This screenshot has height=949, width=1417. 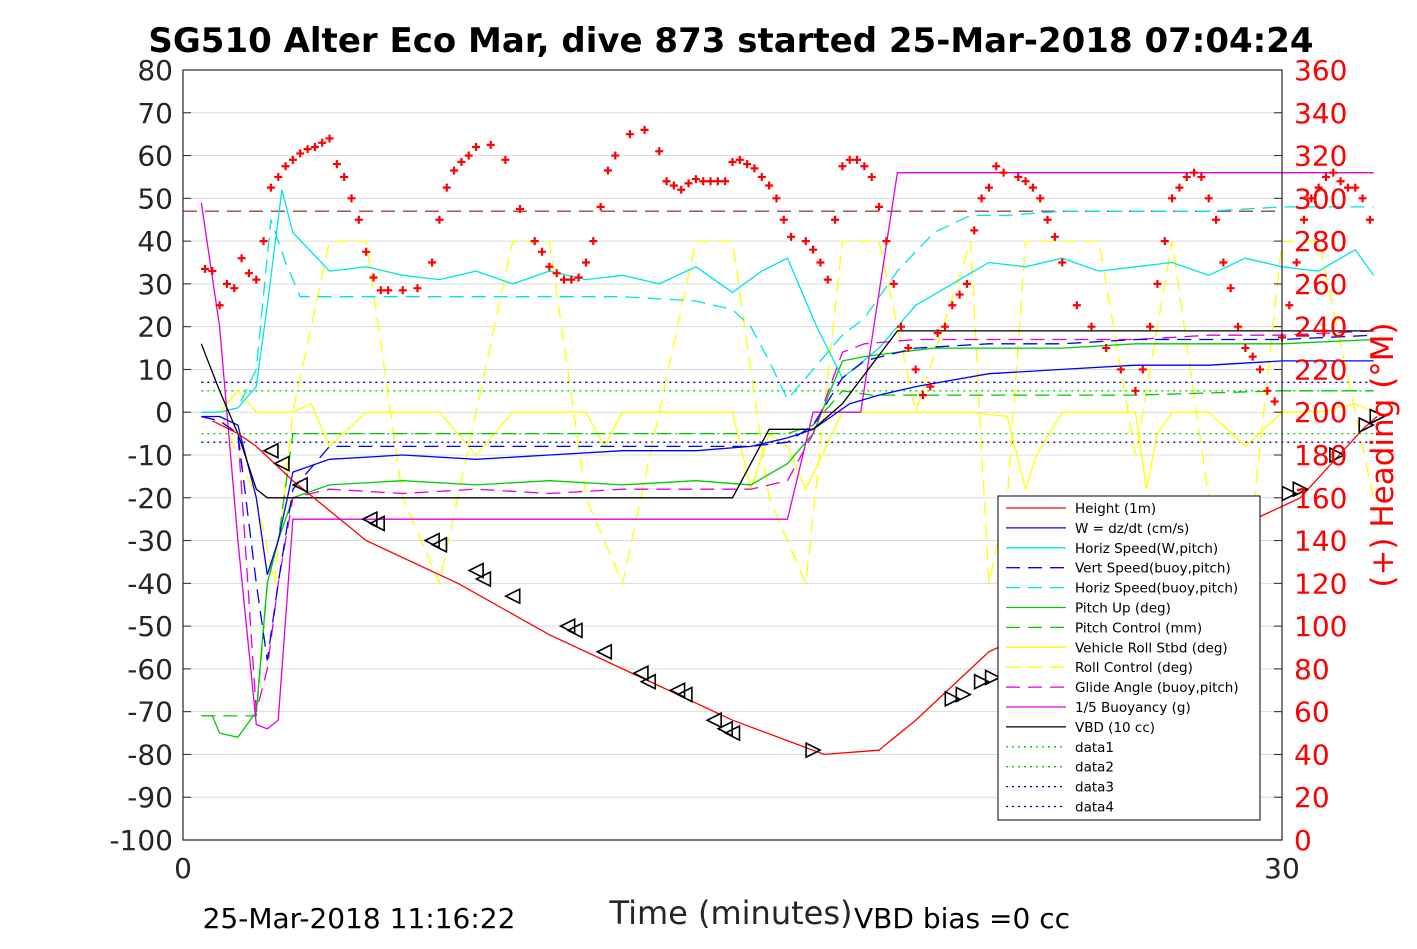 I want to click on legend-label: Pitch Control (mm), so click(x=1138, y=628).